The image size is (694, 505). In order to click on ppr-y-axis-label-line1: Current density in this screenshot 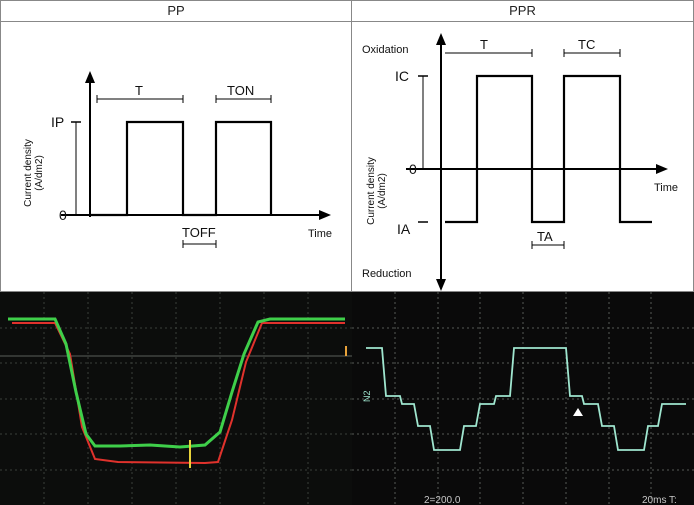, I will do `click(371, 191)`.